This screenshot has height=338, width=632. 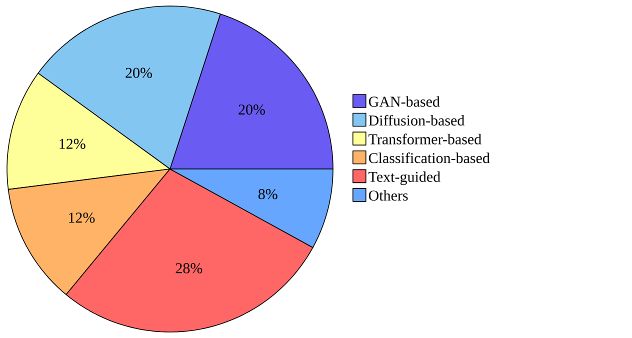 I want to click on legend-label: Classification-based, so click(x=429, y=158).